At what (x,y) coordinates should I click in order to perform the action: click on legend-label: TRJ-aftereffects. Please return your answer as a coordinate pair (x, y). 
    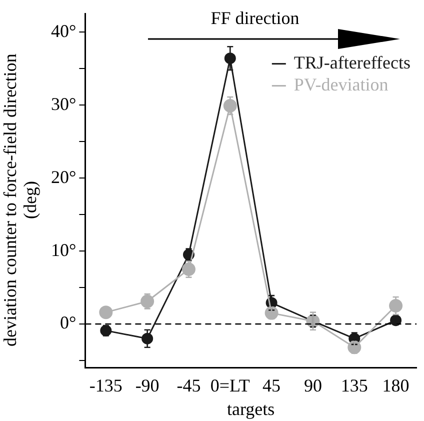
    Looking at the image, I should click on (352, 62).